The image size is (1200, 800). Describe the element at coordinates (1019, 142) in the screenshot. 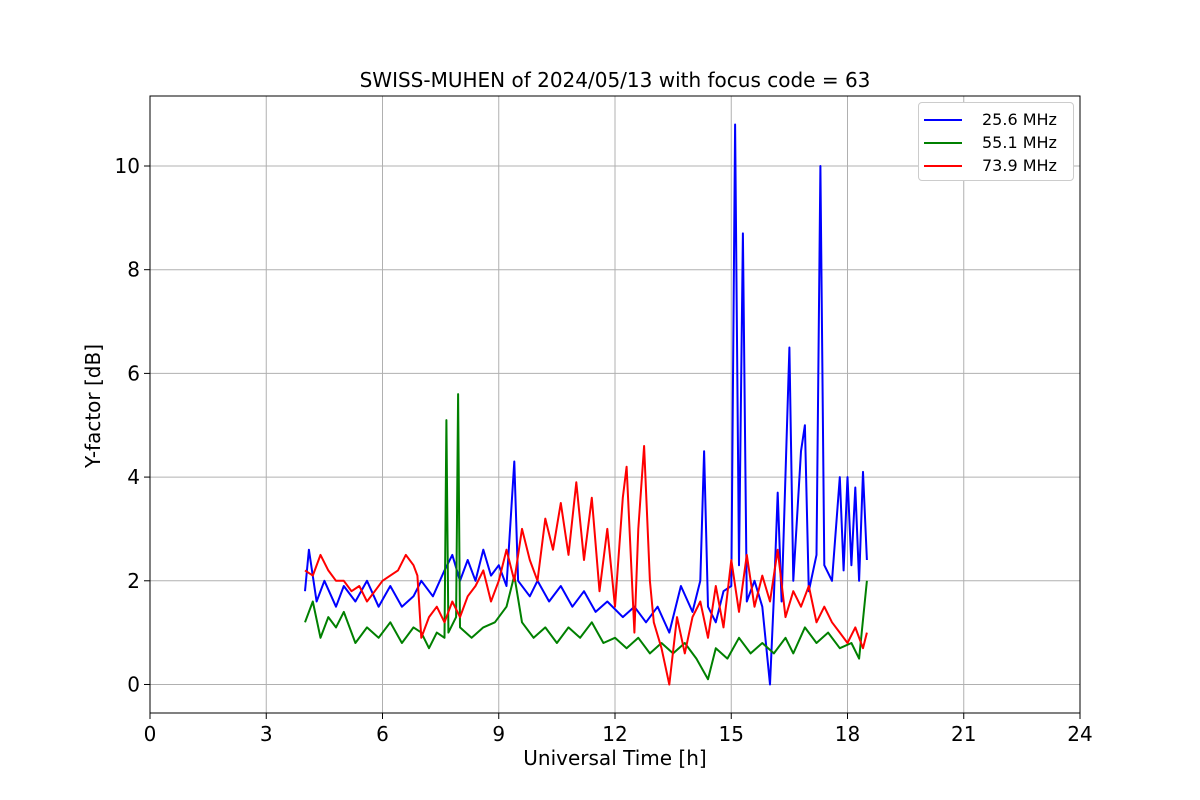

I see `legend-label: 55.1 MHz` at that location.